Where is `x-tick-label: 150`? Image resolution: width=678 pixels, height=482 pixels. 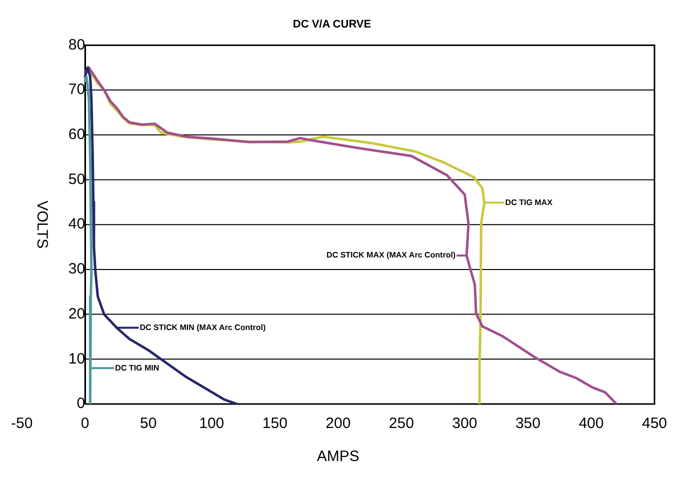 x-tick-label: 150 is located at coordinates (275, 423).